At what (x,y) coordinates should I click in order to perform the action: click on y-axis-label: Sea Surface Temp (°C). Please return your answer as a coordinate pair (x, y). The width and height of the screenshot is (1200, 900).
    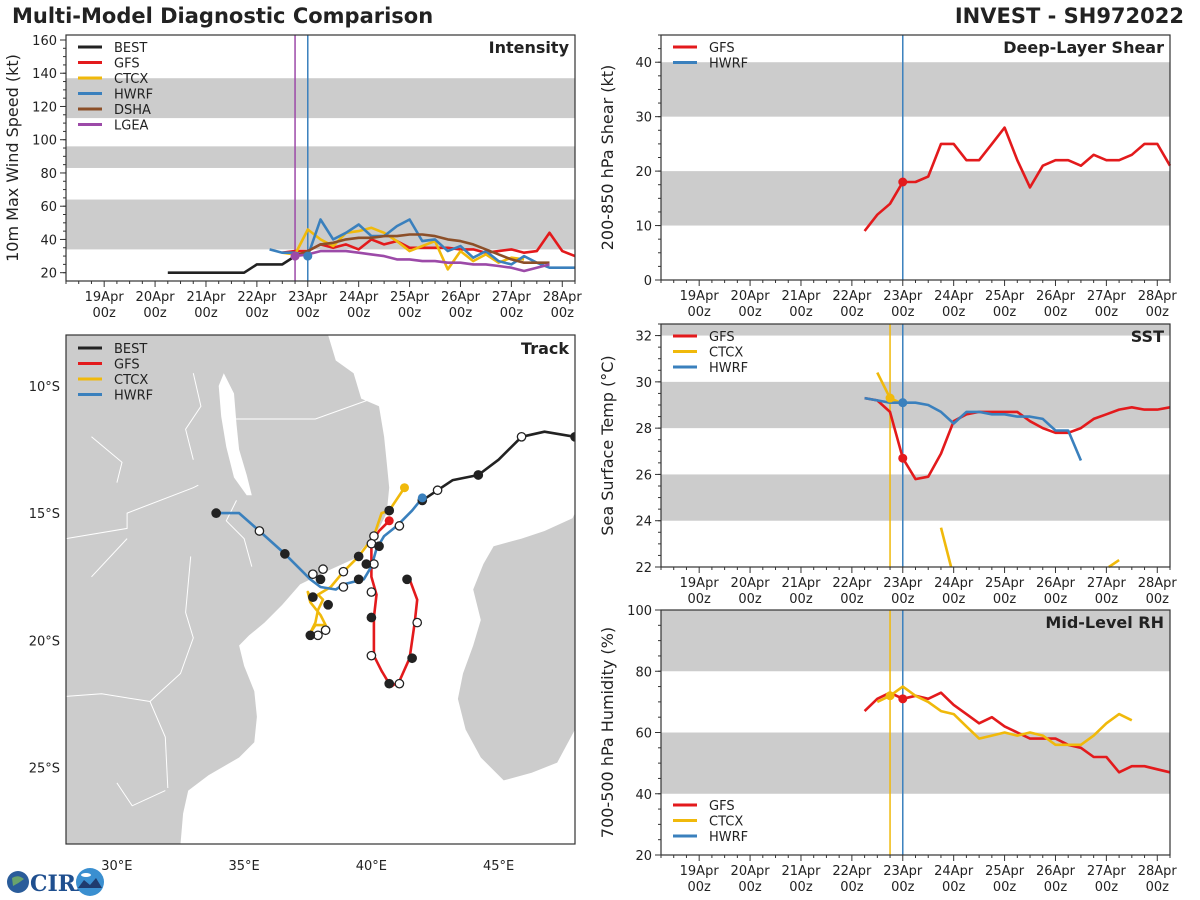
    Looking at the image, I should click on (607, 445).